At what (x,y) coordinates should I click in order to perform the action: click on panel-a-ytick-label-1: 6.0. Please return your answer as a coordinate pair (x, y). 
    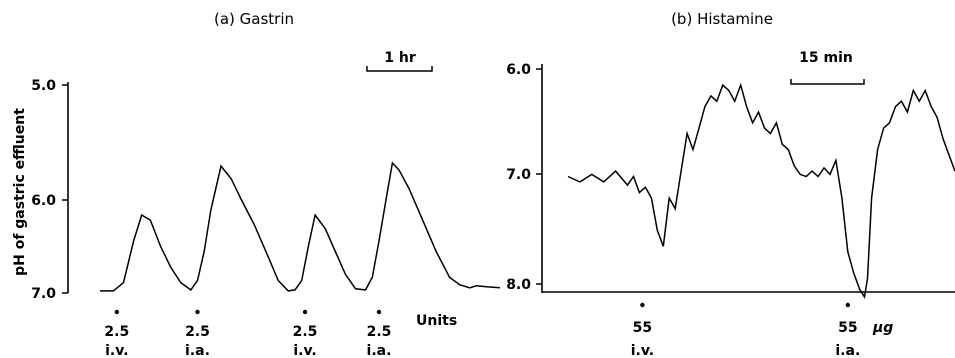
    Looking at the image, I should click on (43, 201).